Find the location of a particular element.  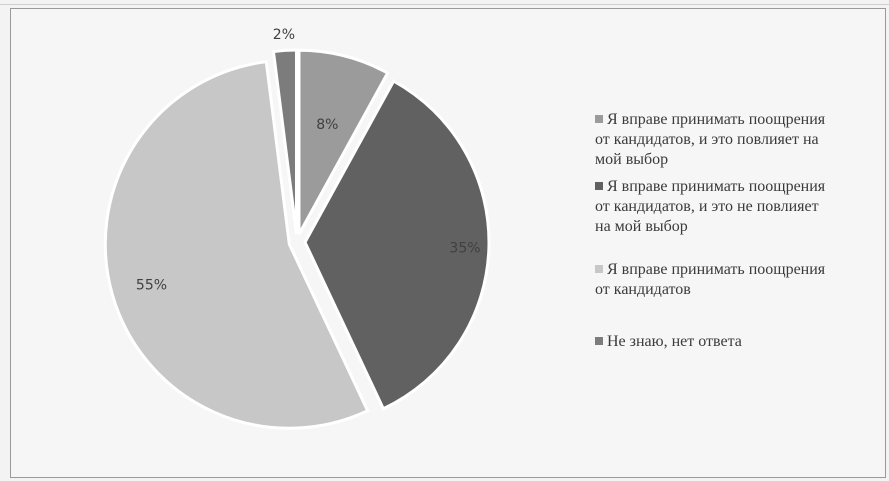

legend-text-1-line-3: мой выбор is located at coordinates (631, 159).